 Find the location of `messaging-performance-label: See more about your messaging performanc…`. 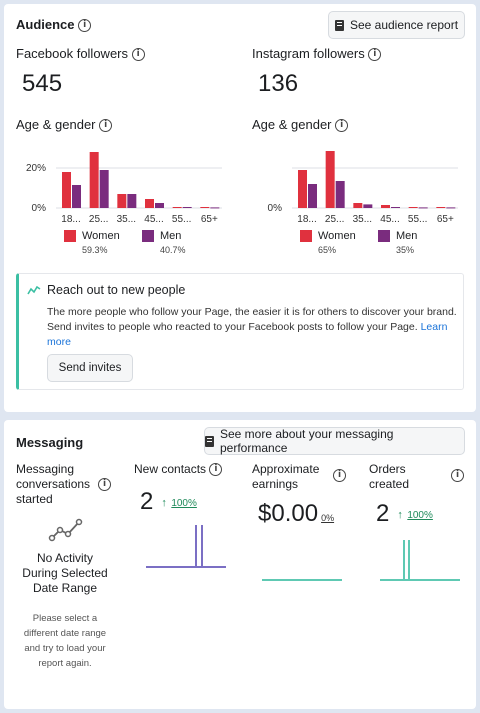

messaging-performance-label: See more about your messaging performanc… is located at coordinates (307, 441).